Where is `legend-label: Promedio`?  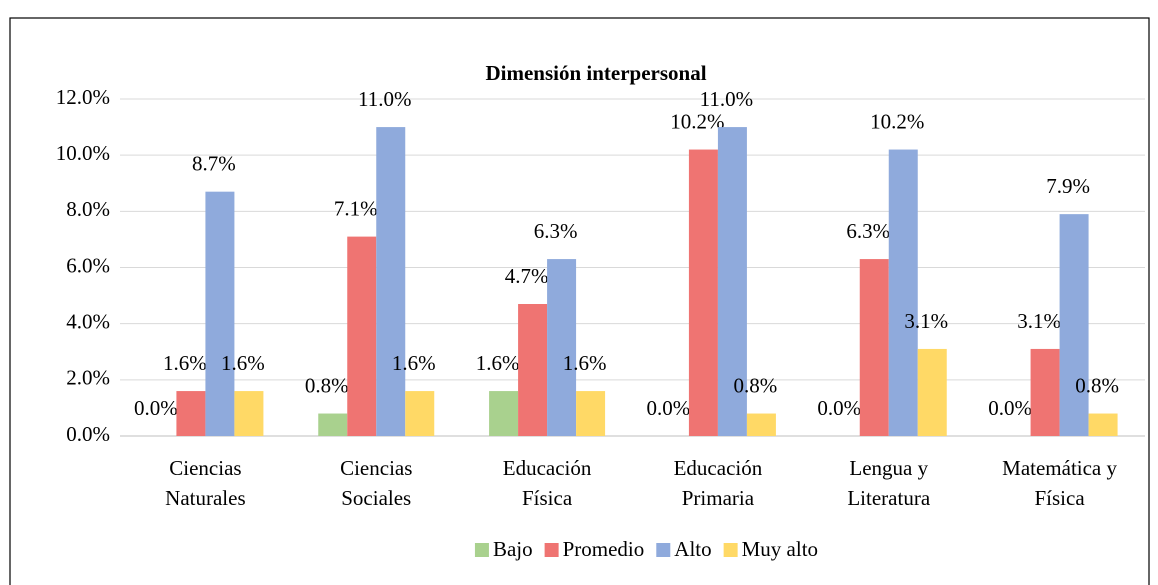
legend-label: Promedio is located at coordinates (604, 549).